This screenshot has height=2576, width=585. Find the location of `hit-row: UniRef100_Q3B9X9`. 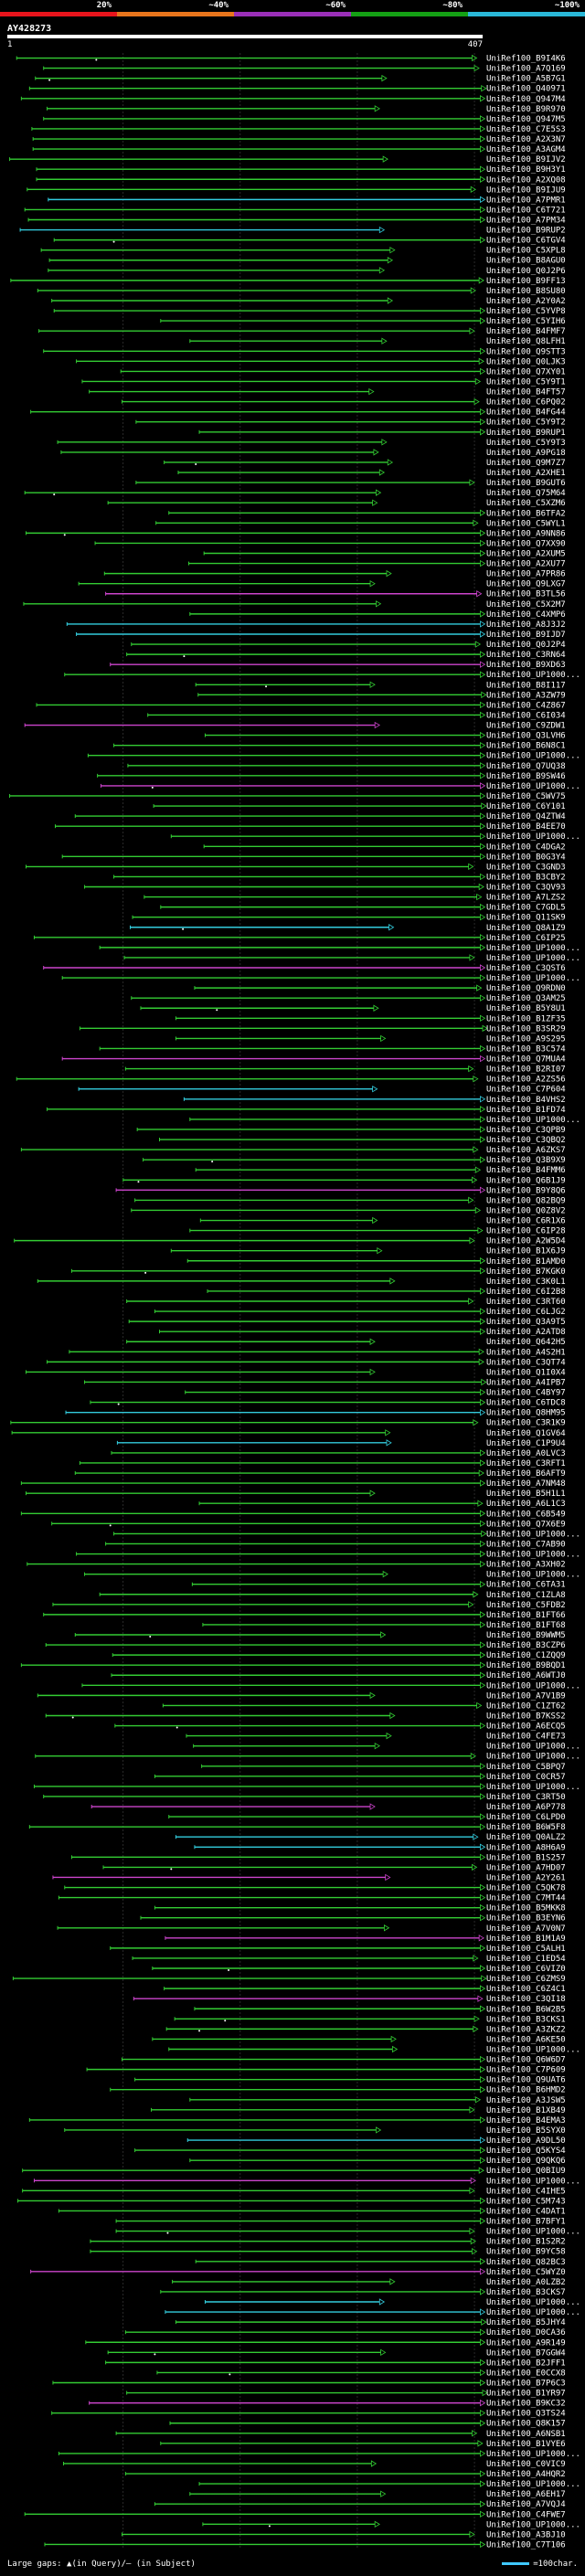

hit-row: UniRef100_Q3B9X9 is located at coordinates (355, 1160).